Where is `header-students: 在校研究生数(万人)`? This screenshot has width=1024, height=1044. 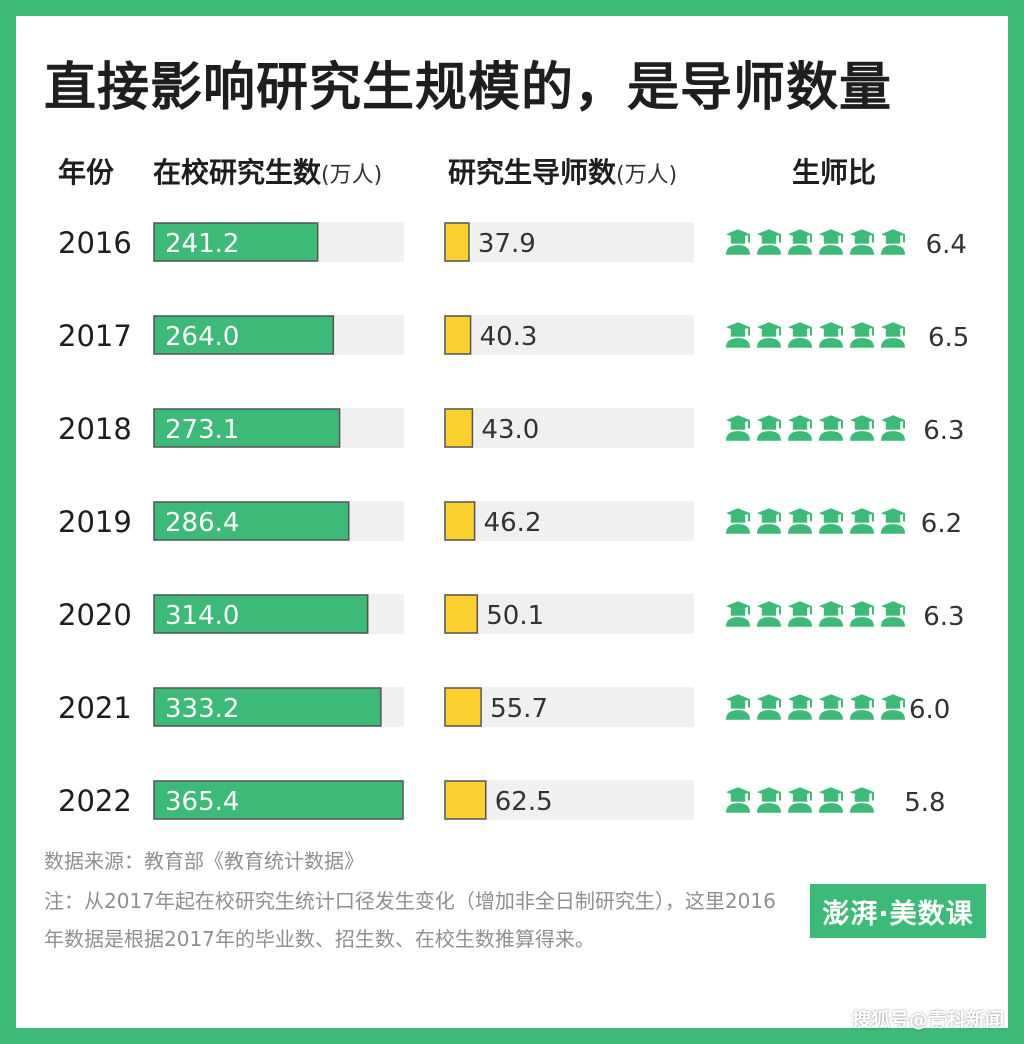 header-students: 在校研究生数(万人) is located at coordinates (267, 174).